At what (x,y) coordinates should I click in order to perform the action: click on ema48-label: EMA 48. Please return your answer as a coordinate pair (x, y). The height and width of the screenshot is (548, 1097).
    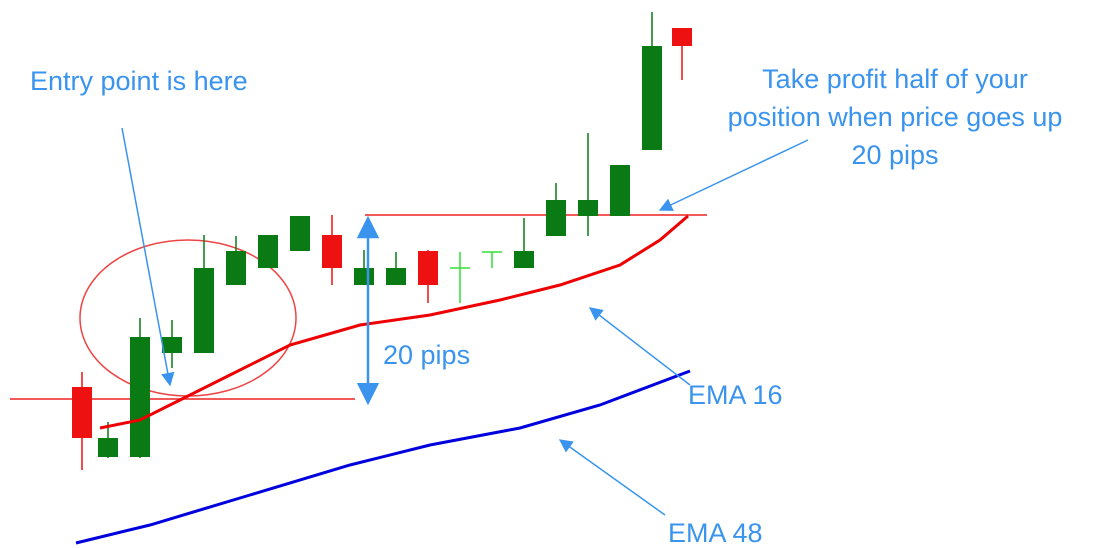
    Looking at the image, I should click on (715, 533).